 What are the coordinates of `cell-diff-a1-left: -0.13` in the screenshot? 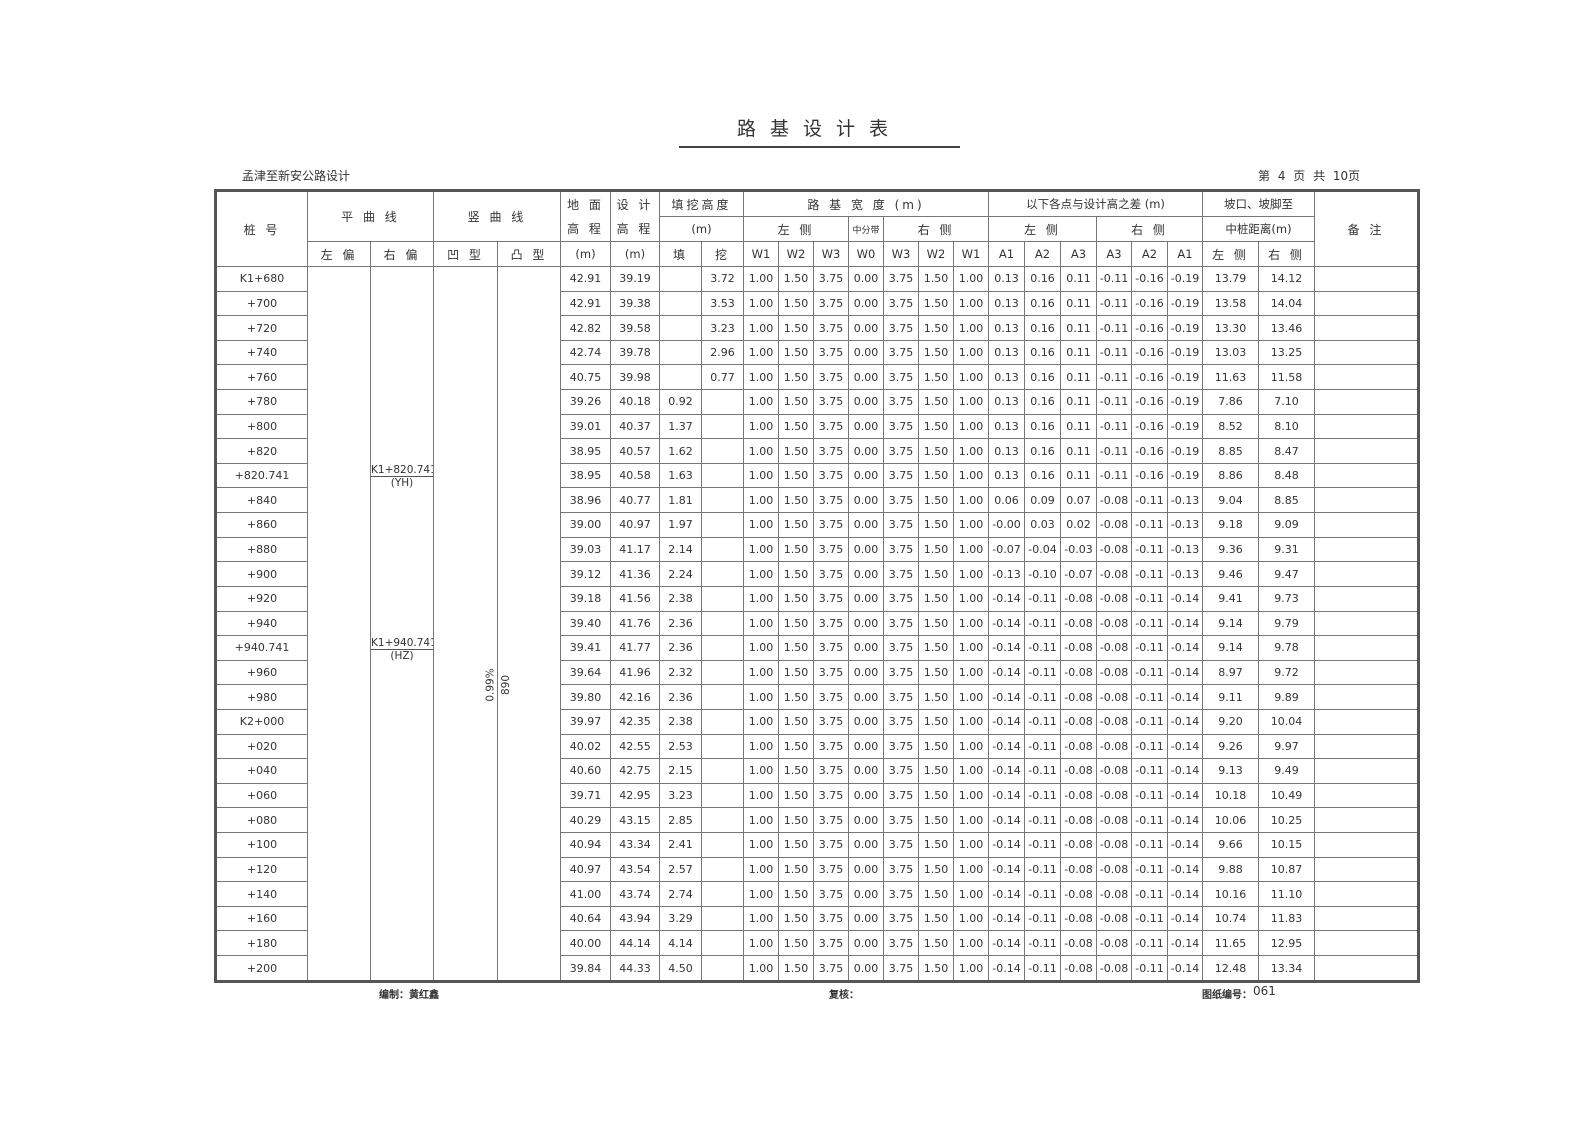 It's located at (1006, 574).